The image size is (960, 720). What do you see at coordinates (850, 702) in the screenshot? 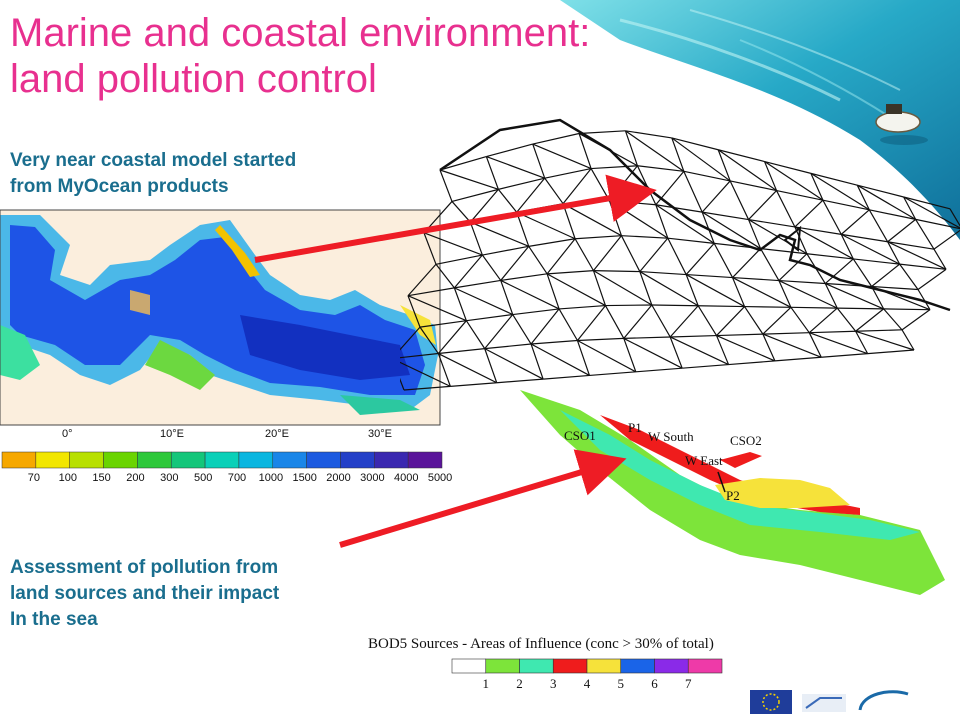
I see `footer-logos` at bounding box center [850, 702].